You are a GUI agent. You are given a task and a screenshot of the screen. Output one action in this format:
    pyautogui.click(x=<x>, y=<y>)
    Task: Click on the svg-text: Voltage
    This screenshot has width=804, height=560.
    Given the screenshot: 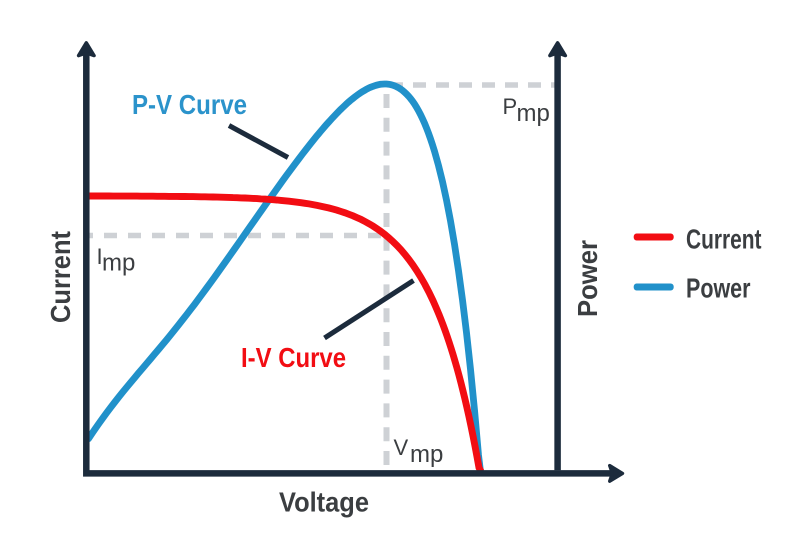 What is the action you would take?
    pyautogui.click(x=324, y=502)
    